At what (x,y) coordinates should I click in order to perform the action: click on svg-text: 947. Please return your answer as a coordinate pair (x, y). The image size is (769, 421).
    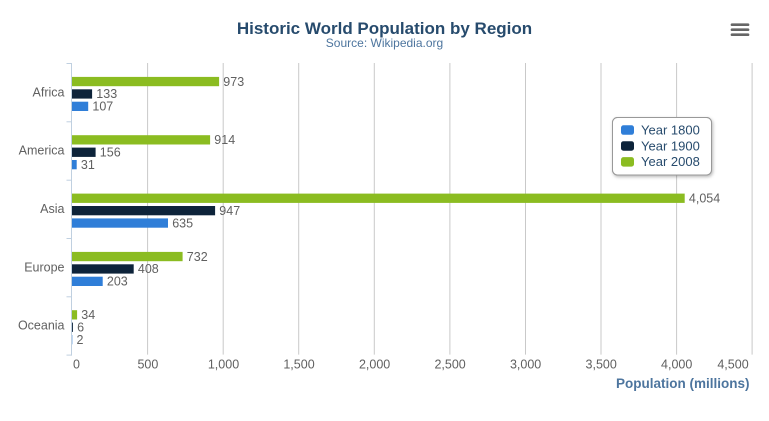
    Looking at the image, I should click on (229, 211).